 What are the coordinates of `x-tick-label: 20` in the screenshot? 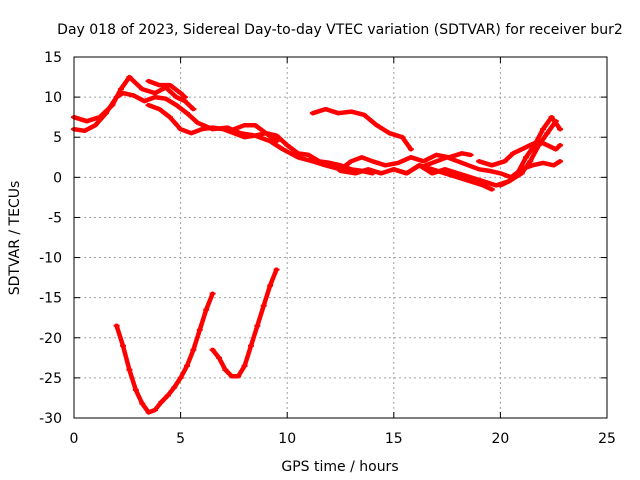 It's located at (500, 439).